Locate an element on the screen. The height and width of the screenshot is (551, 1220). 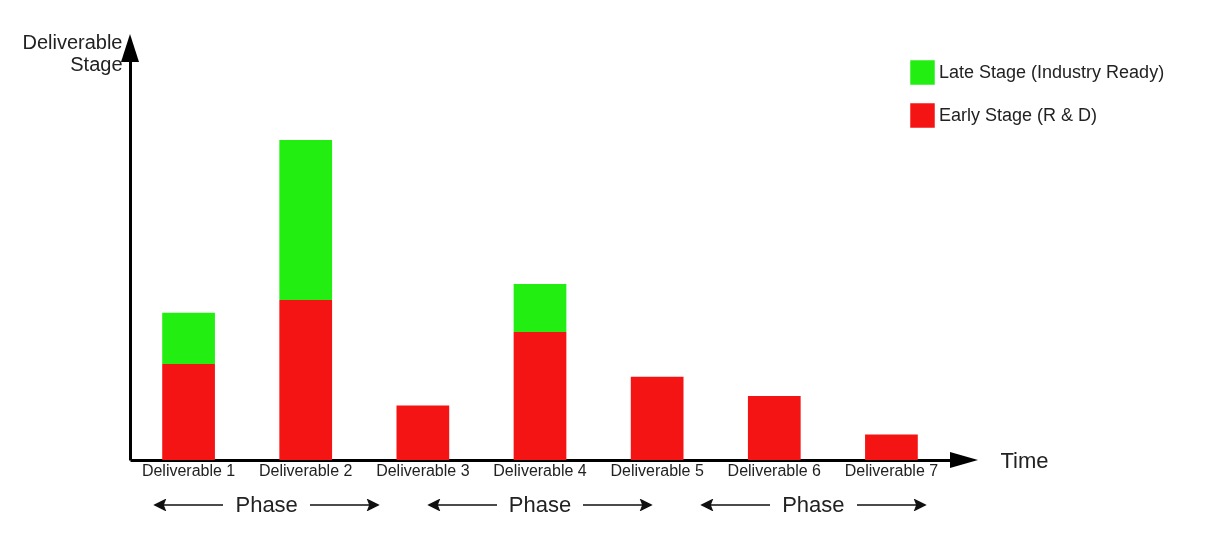
legend-label: Late Stage (Industry Ready) is located at coordinates (1052, 71).